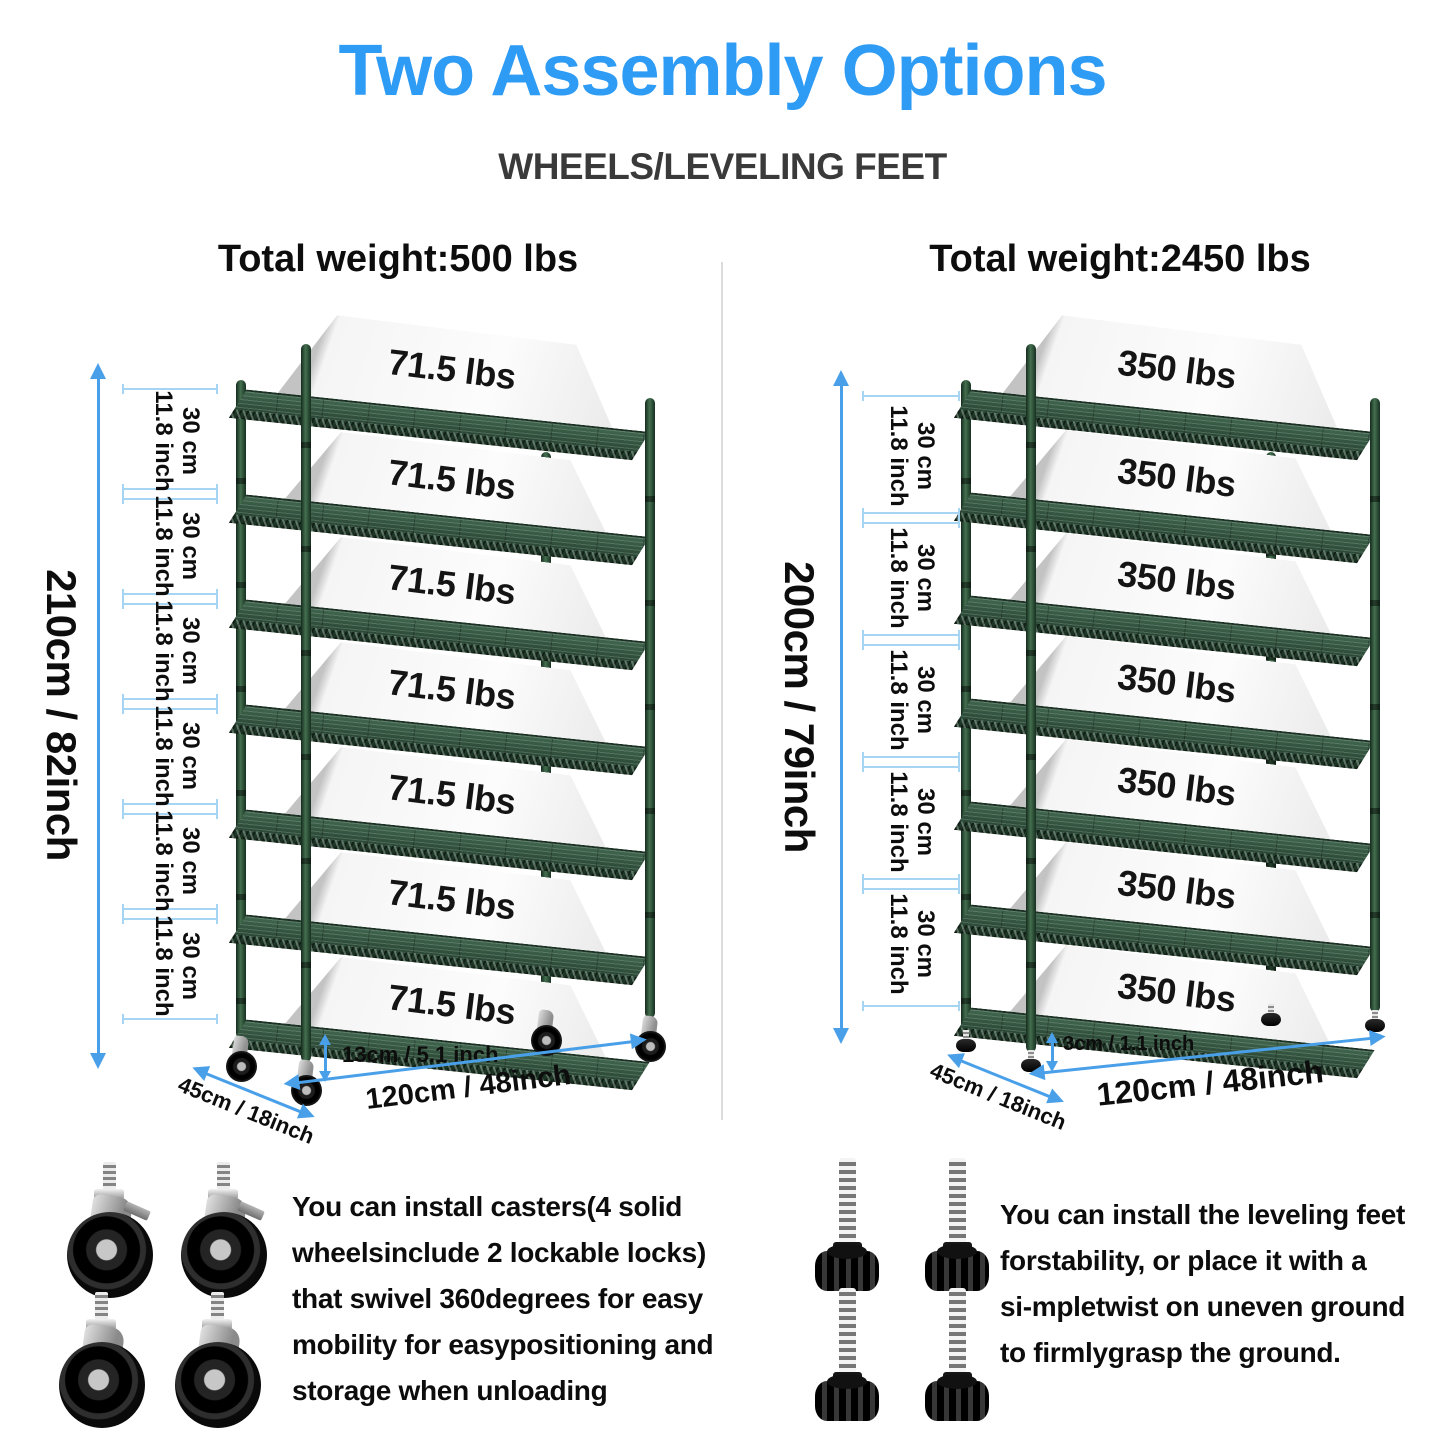 The image size is (1445, 1445). Describe the element at coordinates (61, 715) in the screenshot. I see `left-height-label: 210cm / 82inch` at that location.